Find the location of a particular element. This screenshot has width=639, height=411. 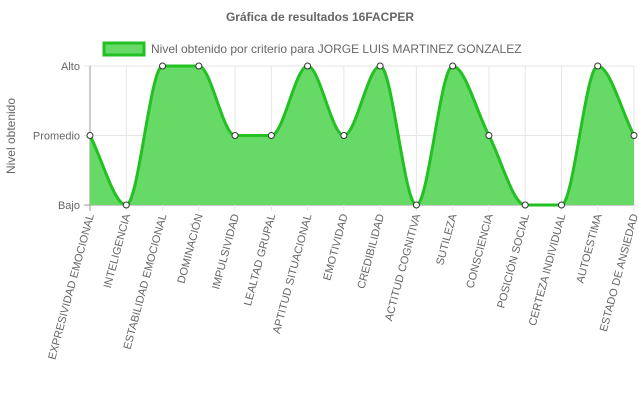

x-tick-label: IMPULSIVIDAD is located at coordinates (226, 252).